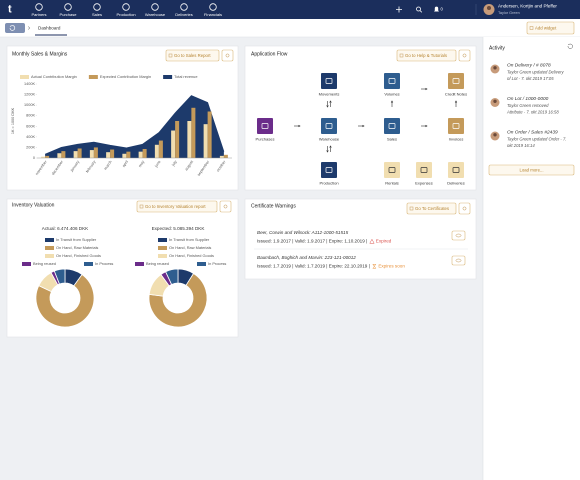  Describe the element at coordinates (217, 263) in the screenshot. I see `legend-label: In Process` at that location.